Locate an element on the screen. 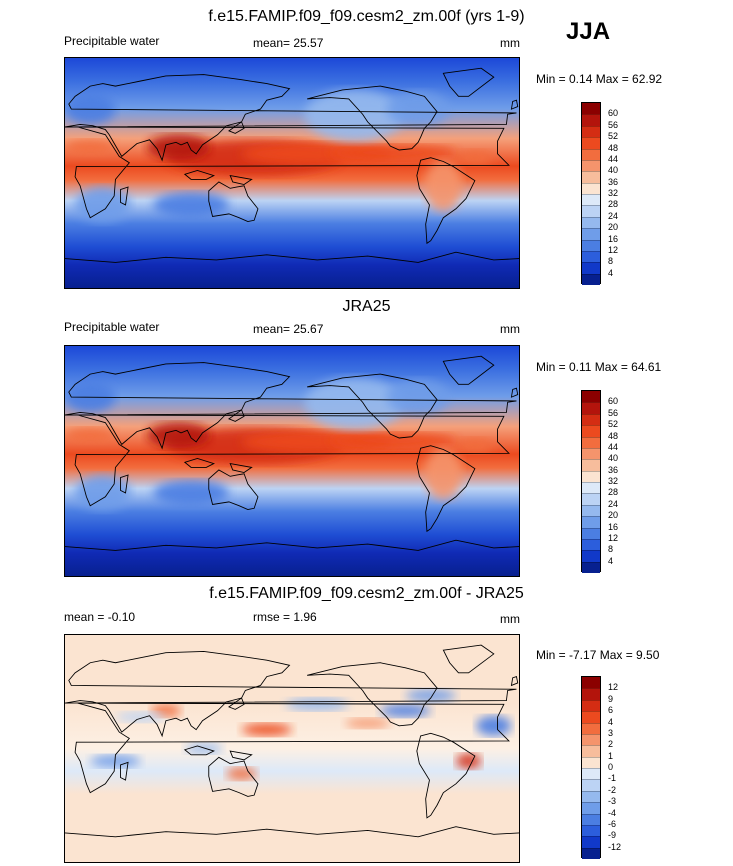  panel2-mean-label: mean= 25.67 is located at coordinates (288, 329).